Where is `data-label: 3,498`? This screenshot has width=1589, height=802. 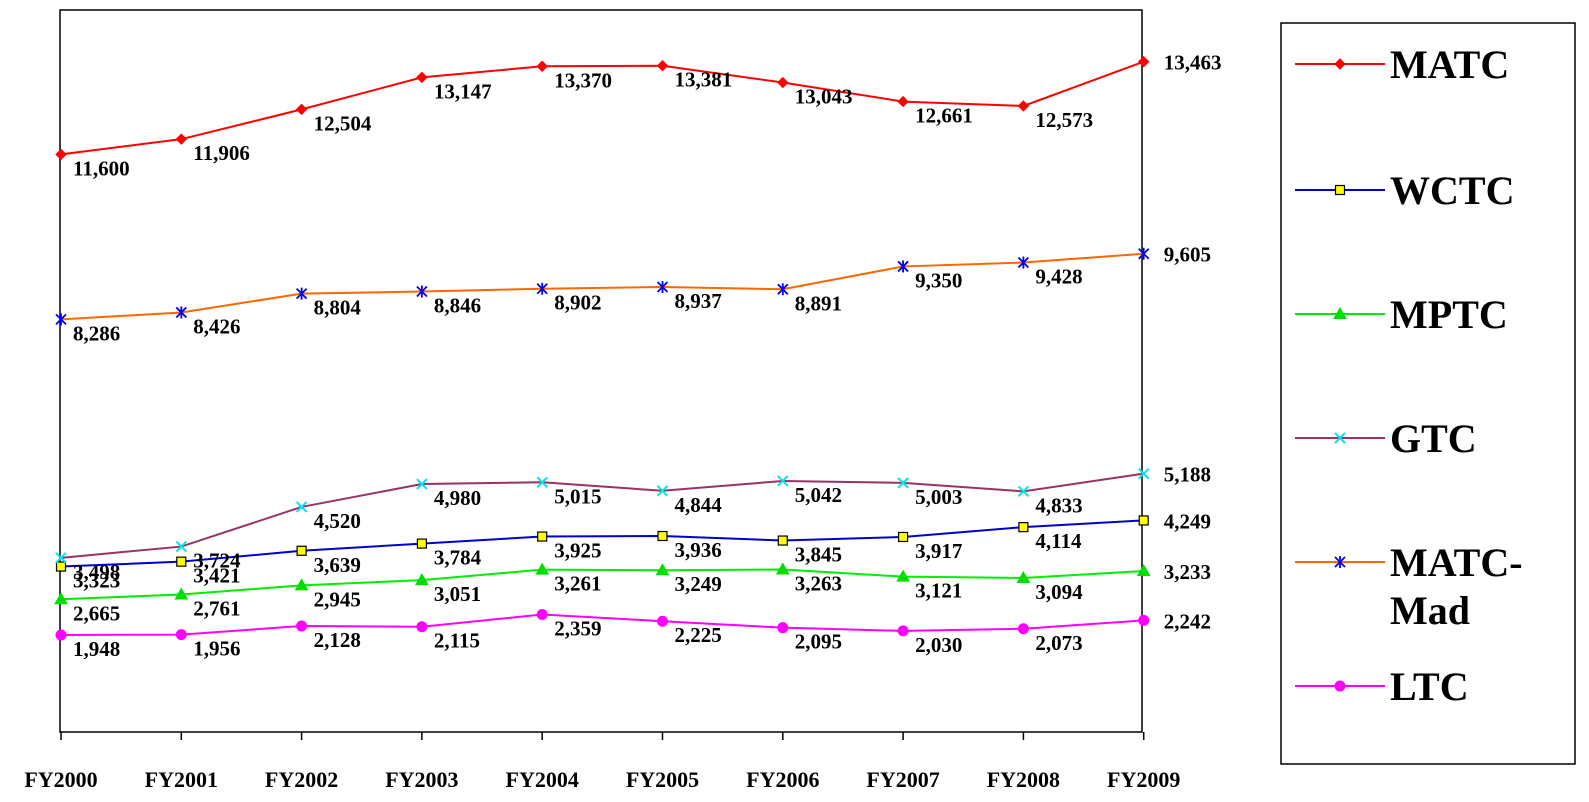
data-label: 3,498 is located at coordinates (96, 572).